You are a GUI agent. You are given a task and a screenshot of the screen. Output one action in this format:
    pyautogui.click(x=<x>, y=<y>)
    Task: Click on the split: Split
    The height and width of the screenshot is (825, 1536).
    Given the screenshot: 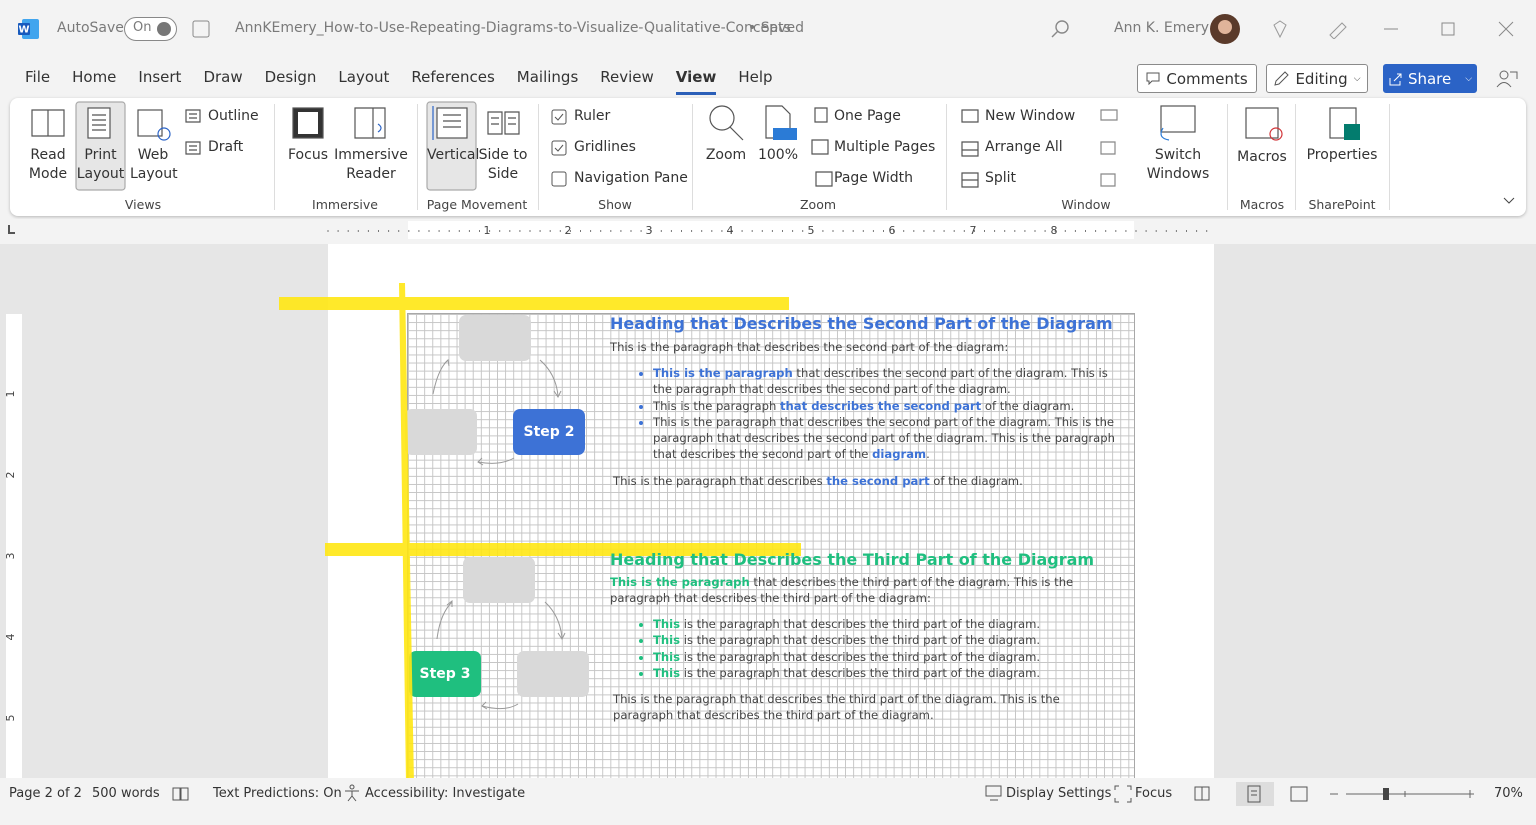 What is the action you would take?
    pyautogui.click(x=1001, y=178)
    